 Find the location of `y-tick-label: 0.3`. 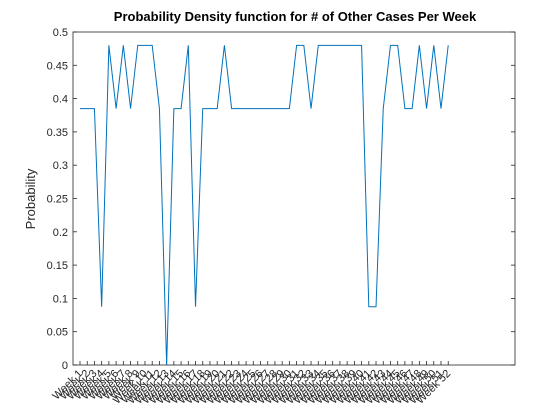

y-tick-label: 0.3 is located at coordinates (60, 166).